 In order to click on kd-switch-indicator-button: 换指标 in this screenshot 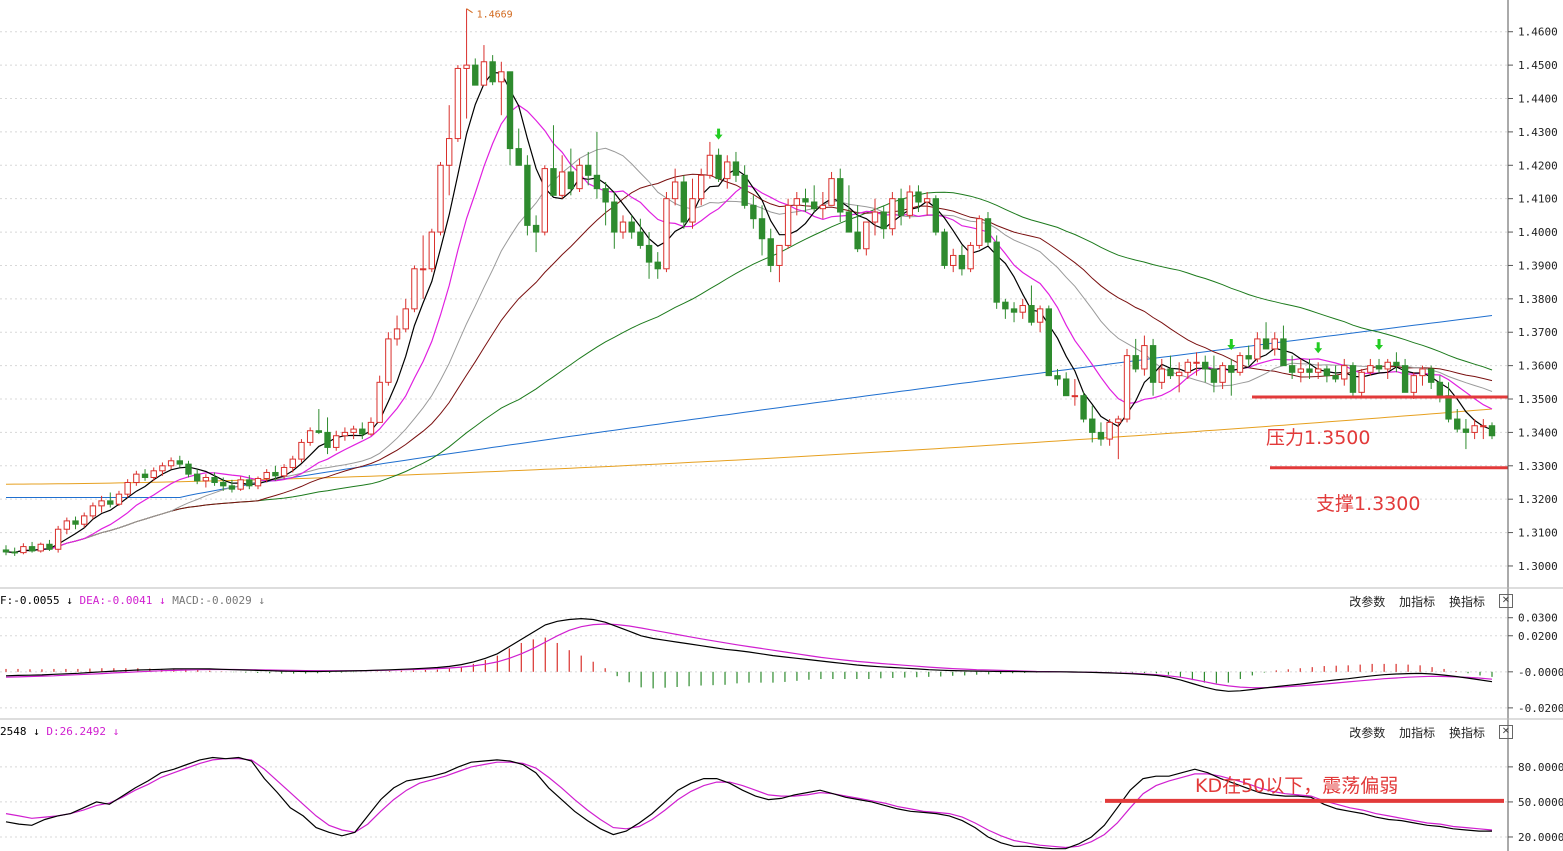, I will do `click(1466, 733)`.